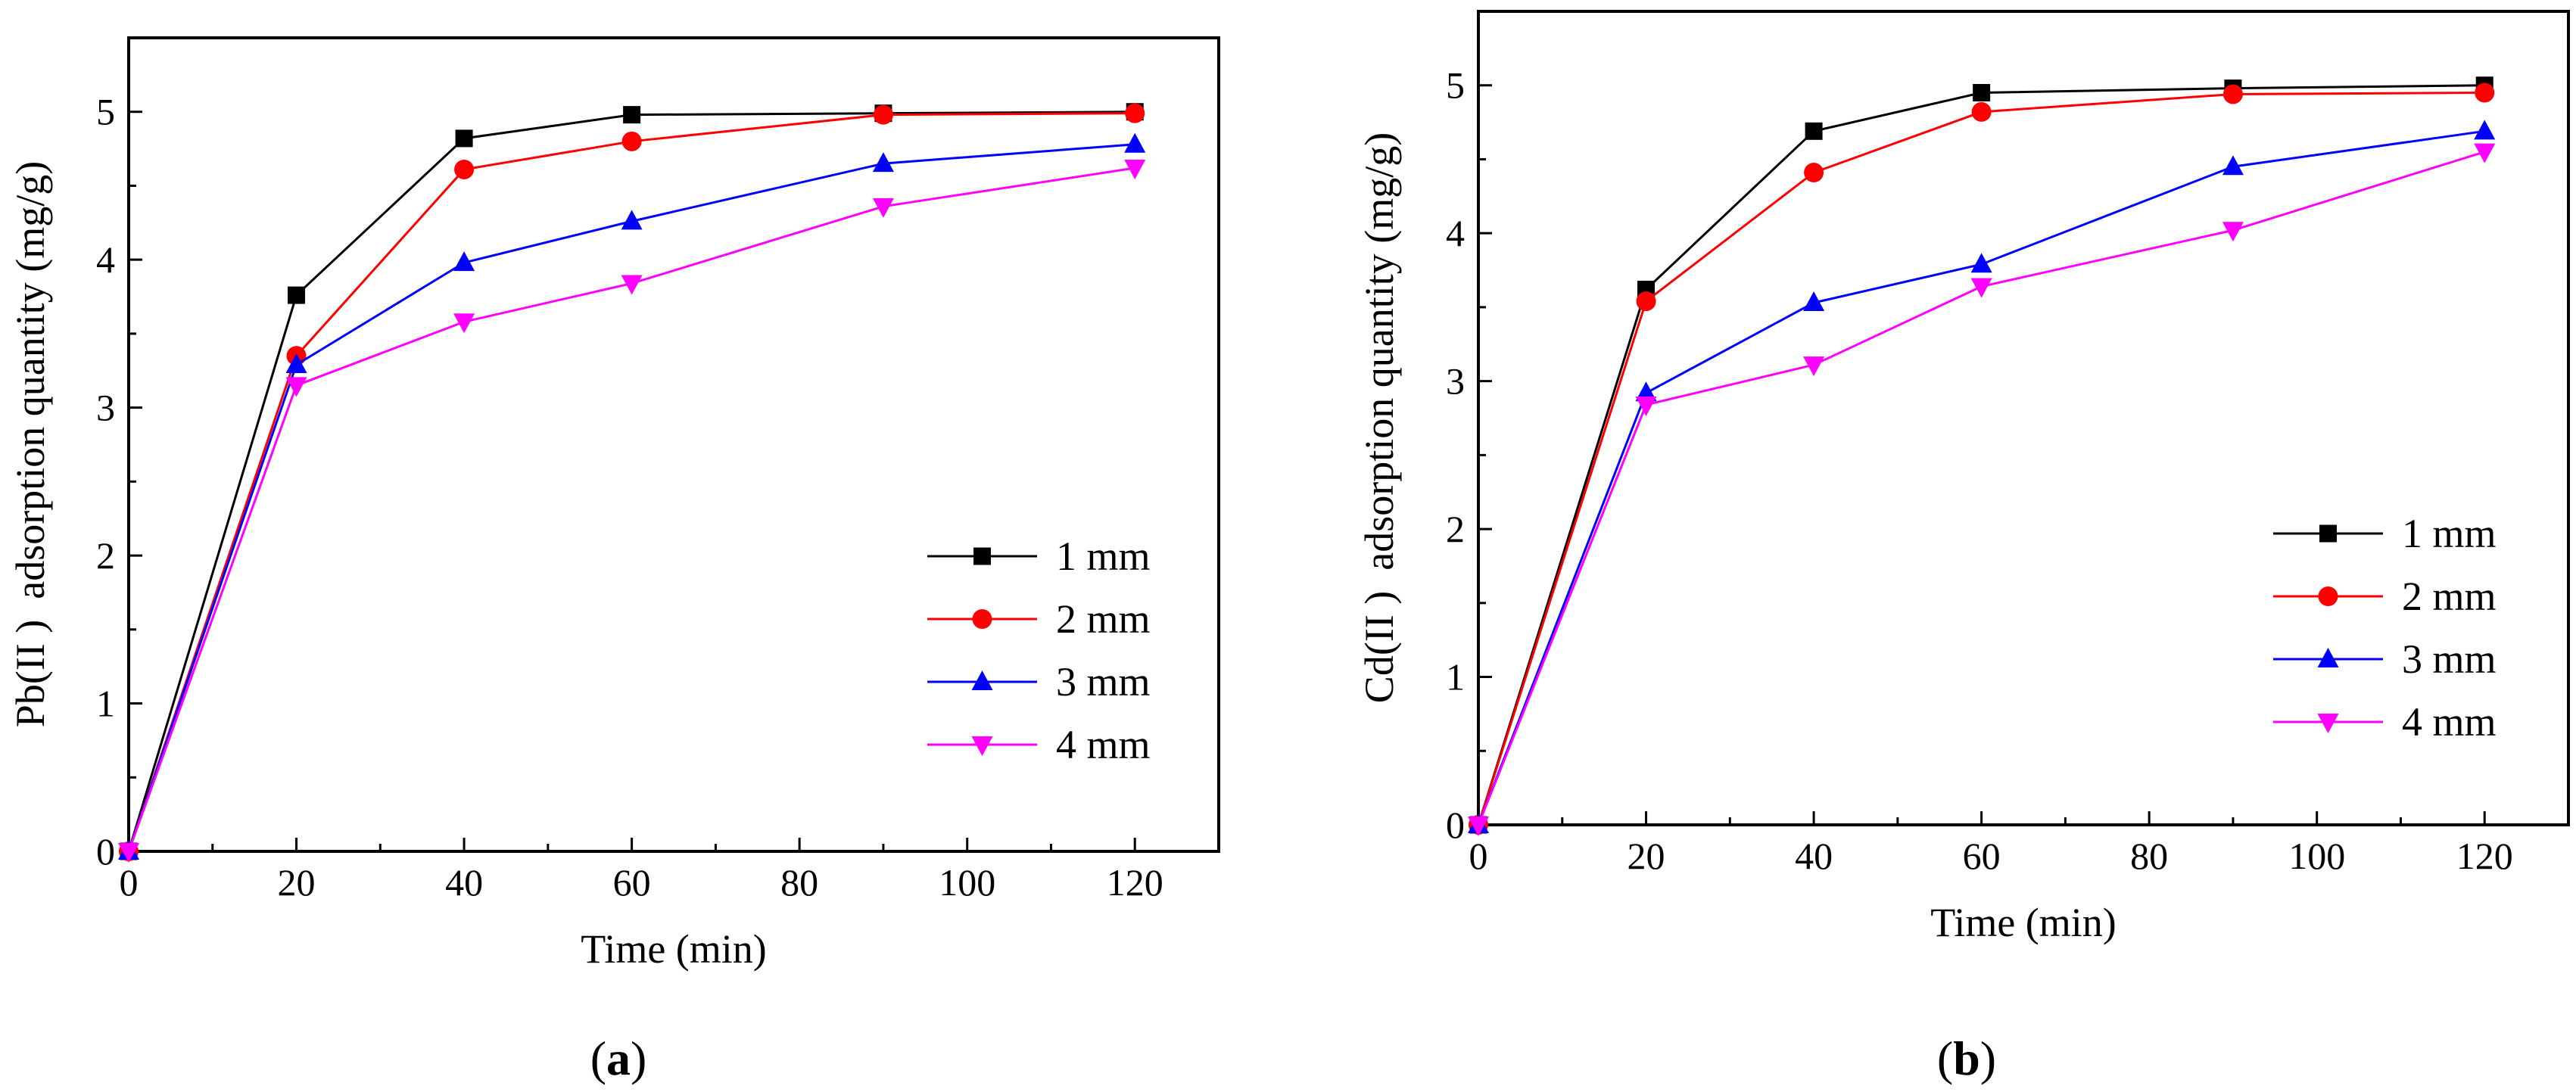 Image resolution: width=2576 pixels, height=1092 pixels. Describe the element at coordinates (1039, 650) in the screenshot. I see `legend-a: 1 mm 2 mm 3 mm 4 mm` at that location.